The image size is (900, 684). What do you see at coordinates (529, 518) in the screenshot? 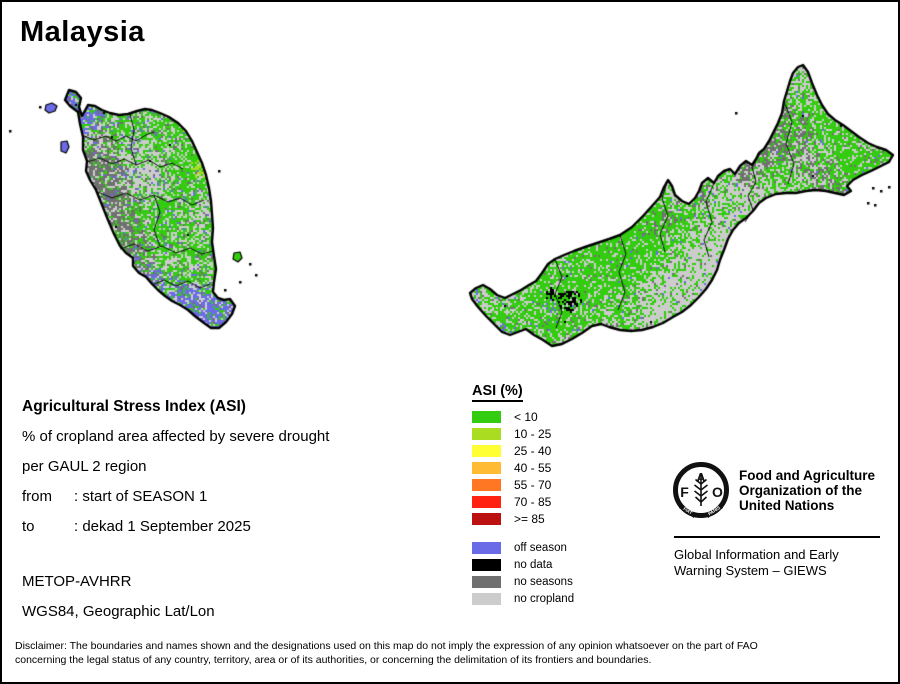
I see `legend-row-label: >= 85` at bounding box center [529, 518].